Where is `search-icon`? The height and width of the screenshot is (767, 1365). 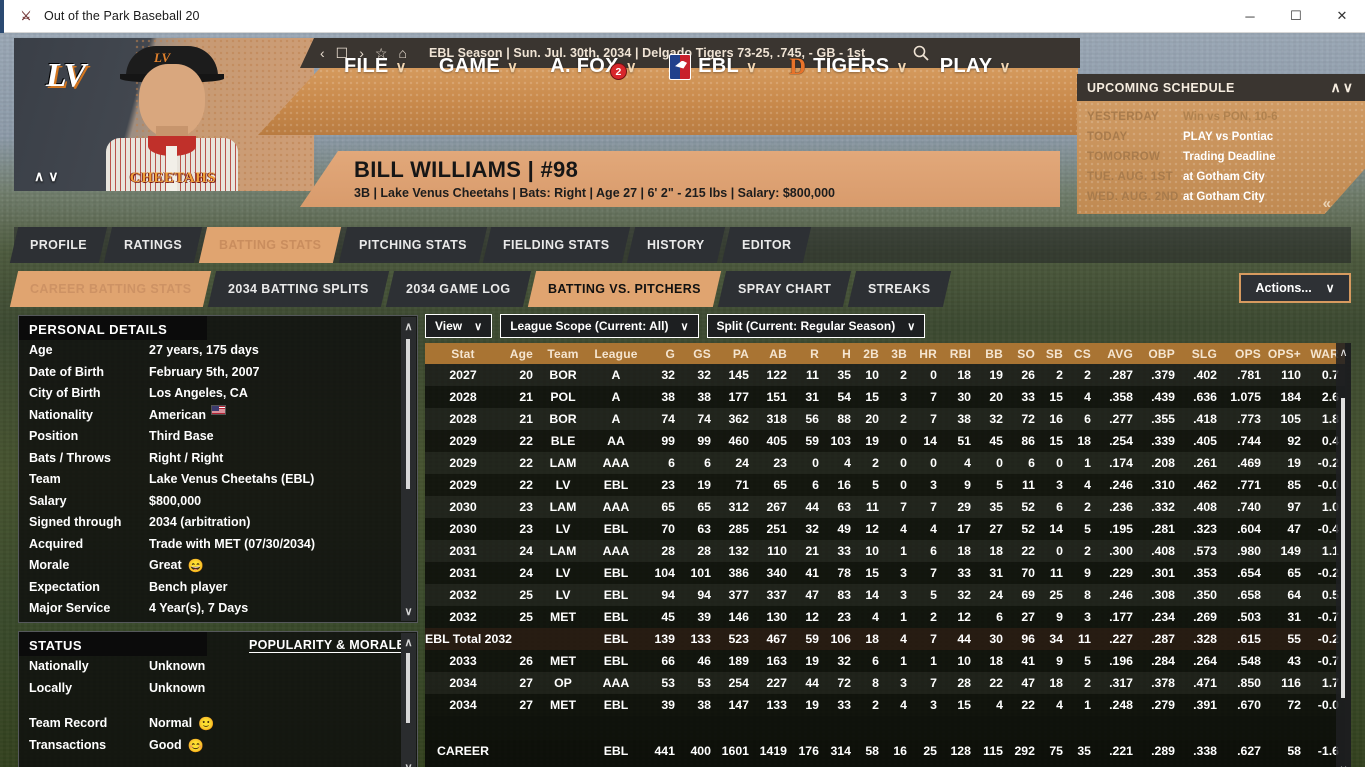 search-icon is located at coordinates (921, 53).